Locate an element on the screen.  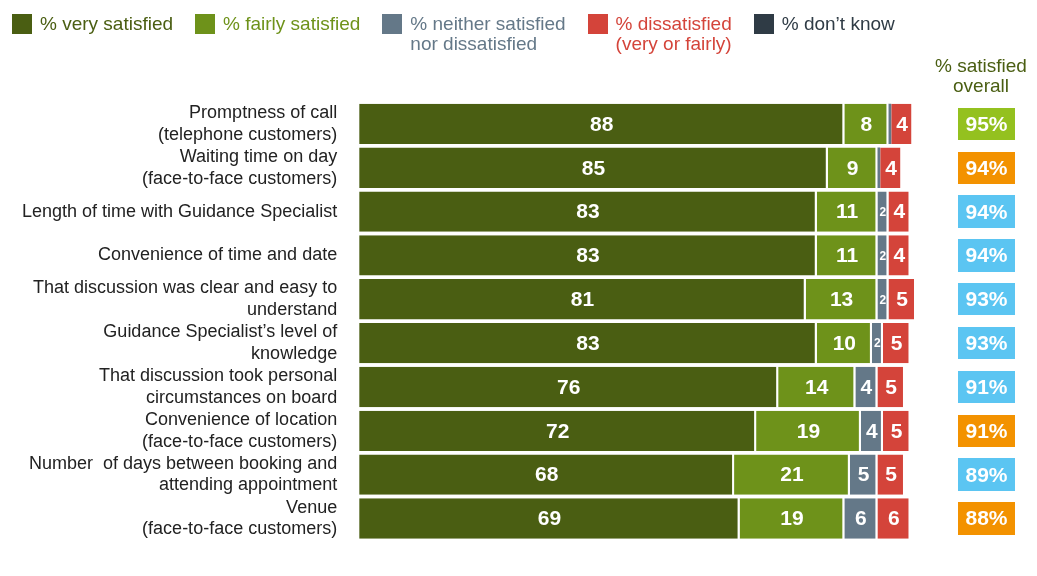
data-label: 95% is located at coordinates (986, 124).